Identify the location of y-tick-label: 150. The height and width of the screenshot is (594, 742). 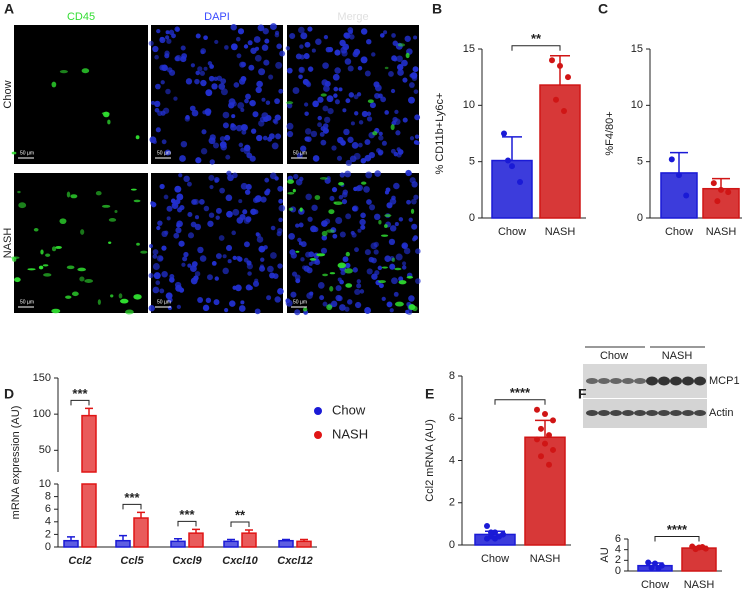
(42, 378).